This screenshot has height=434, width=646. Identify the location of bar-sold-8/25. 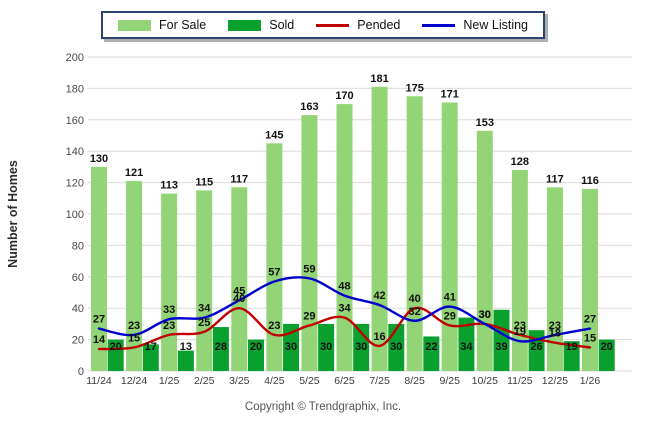
(431, 353).